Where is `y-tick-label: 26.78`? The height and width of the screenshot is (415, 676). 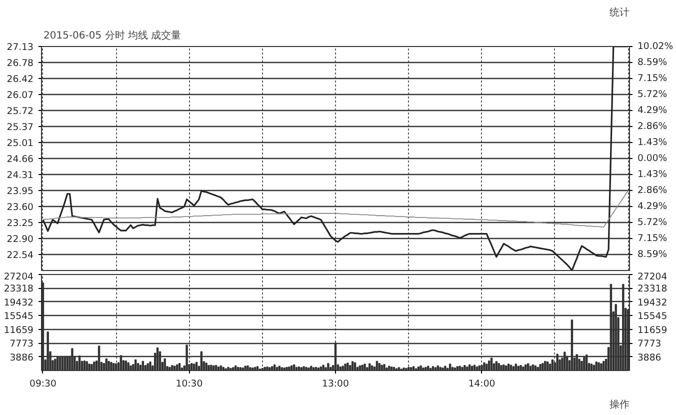 y-tick-label: 26.78 is located at coordinates (20, 63).